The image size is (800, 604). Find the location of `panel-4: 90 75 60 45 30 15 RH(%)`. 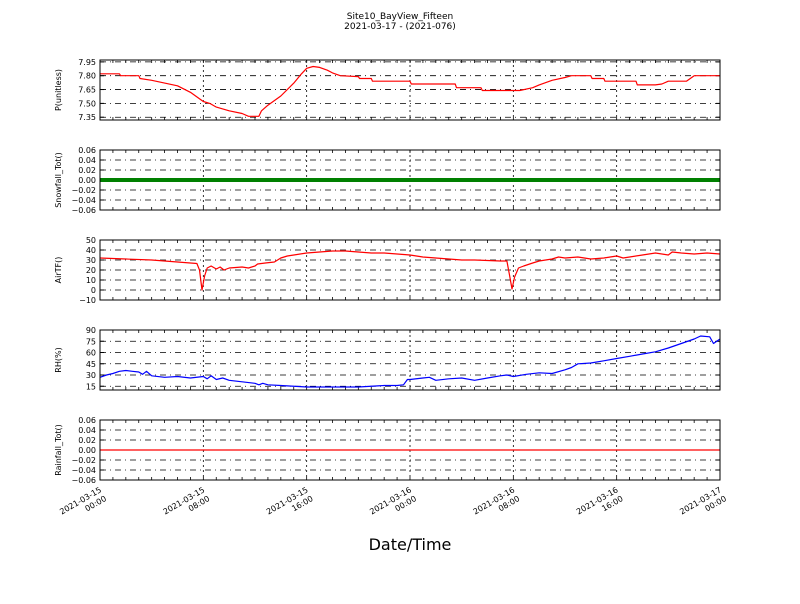

panel-4: 90 75 60 45 30 15 RH(%) is located at coordinates (387, 358).